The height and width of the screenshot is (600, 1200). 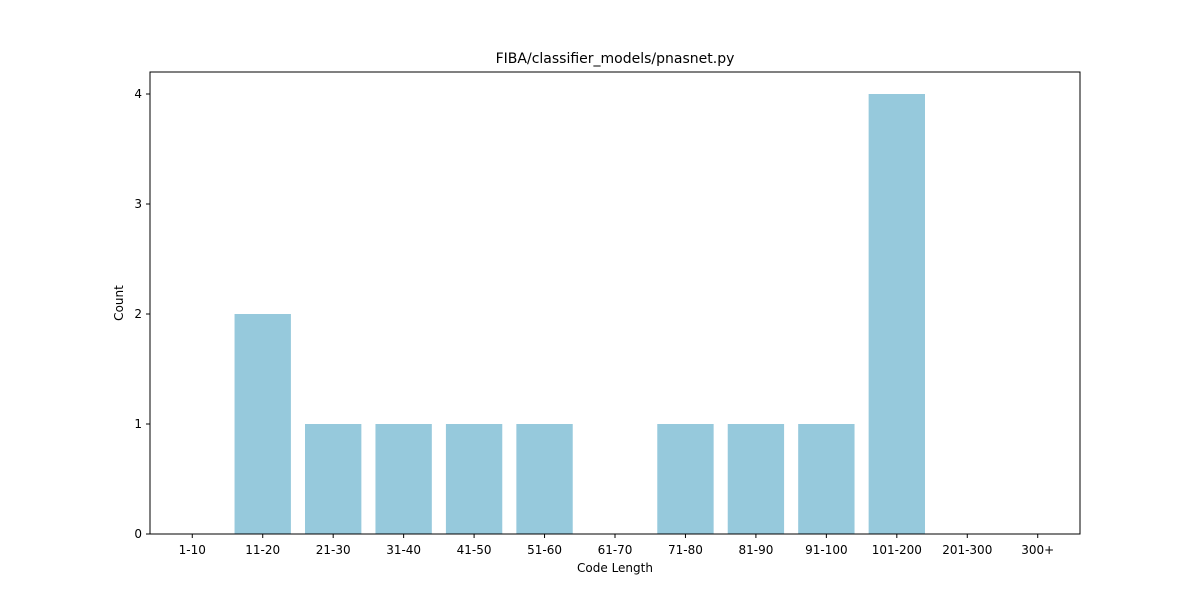 What do you see at coordinates (192, 550) in the screenshot?
I see `x-tick-label: 1-10` at bounding box center [192, 550].